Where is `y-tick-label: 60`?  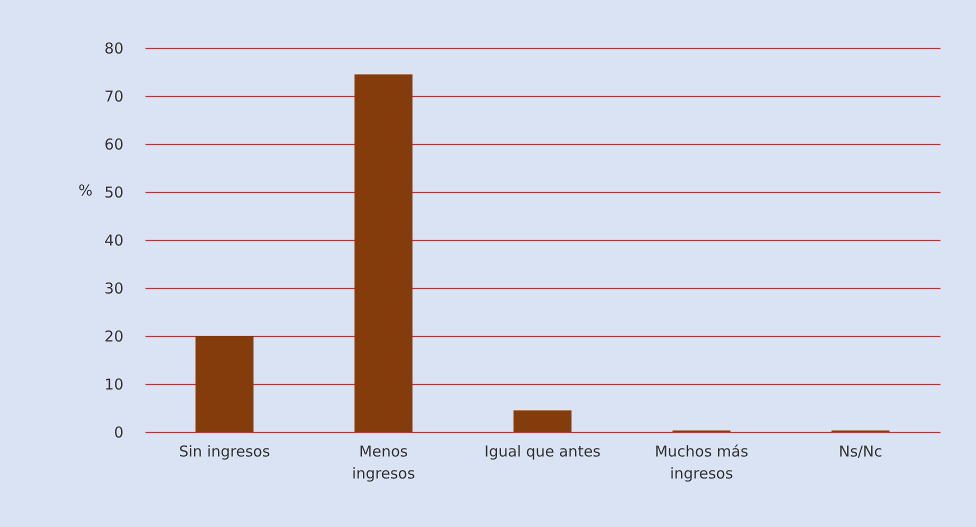 y-tick-label: 60 is located at coordinates (114, 145).